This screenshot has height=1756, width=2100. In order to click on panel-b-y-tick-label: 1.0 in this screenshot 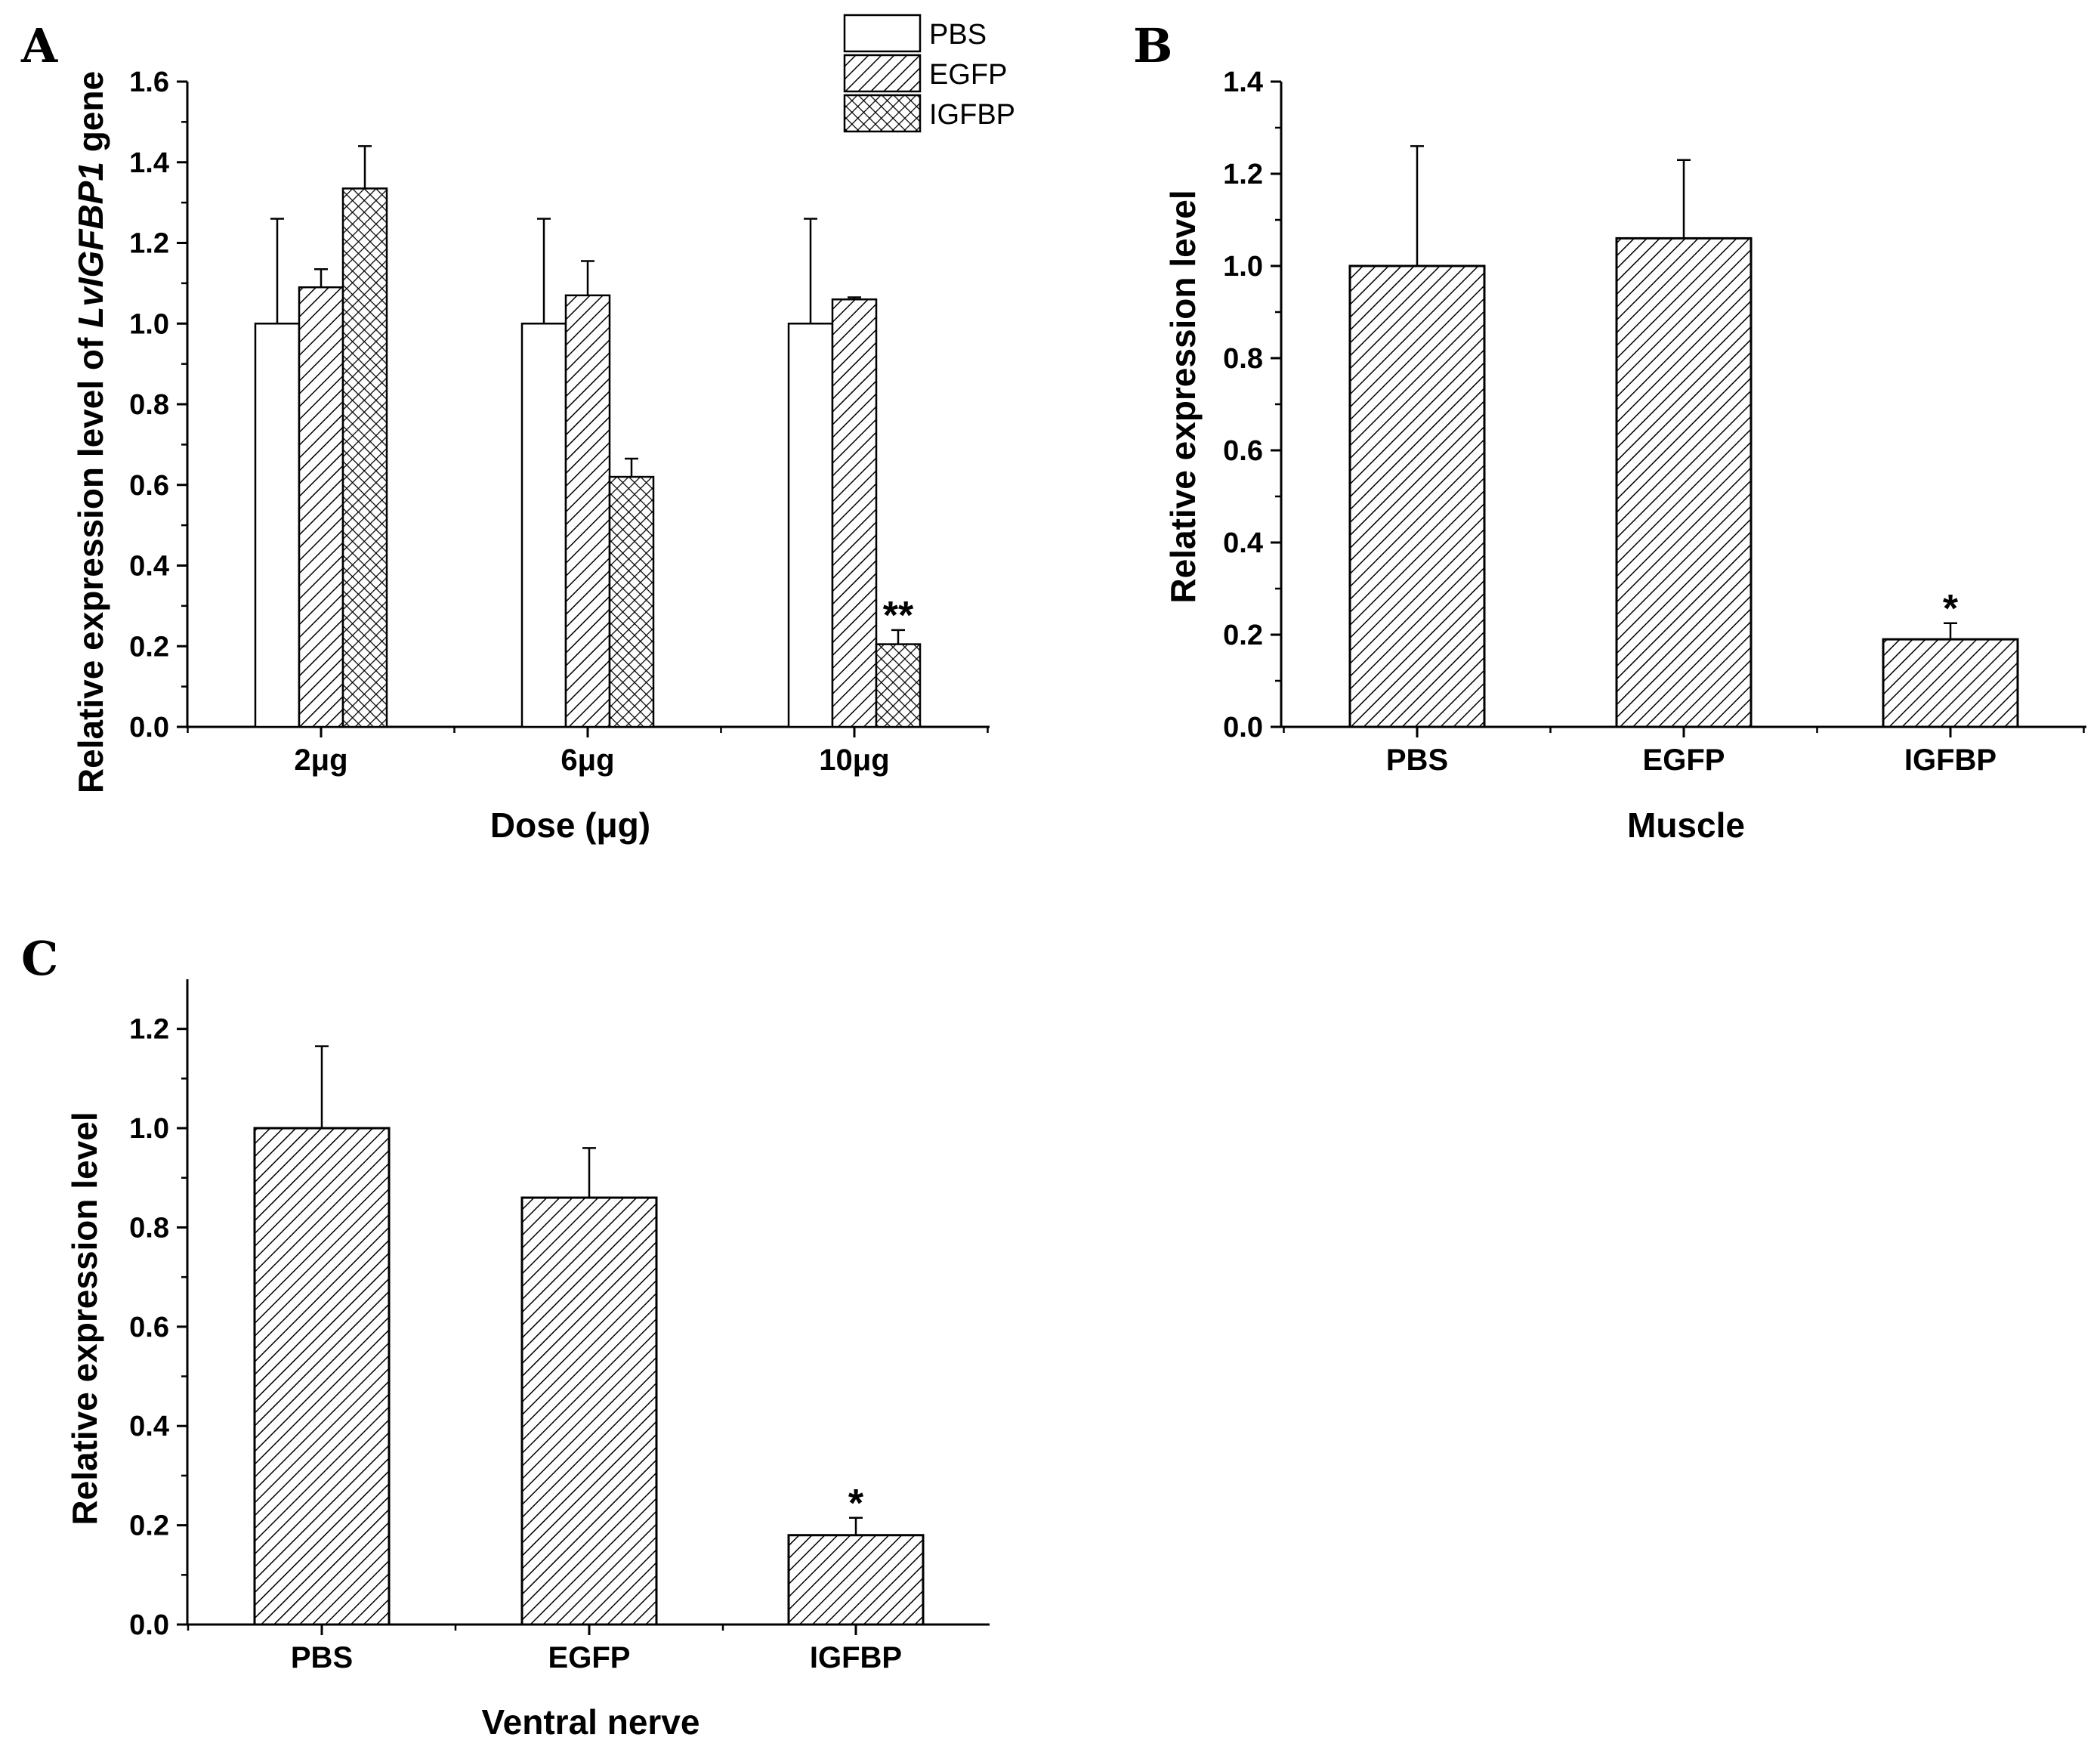, I will do `click(1243, 267)`.